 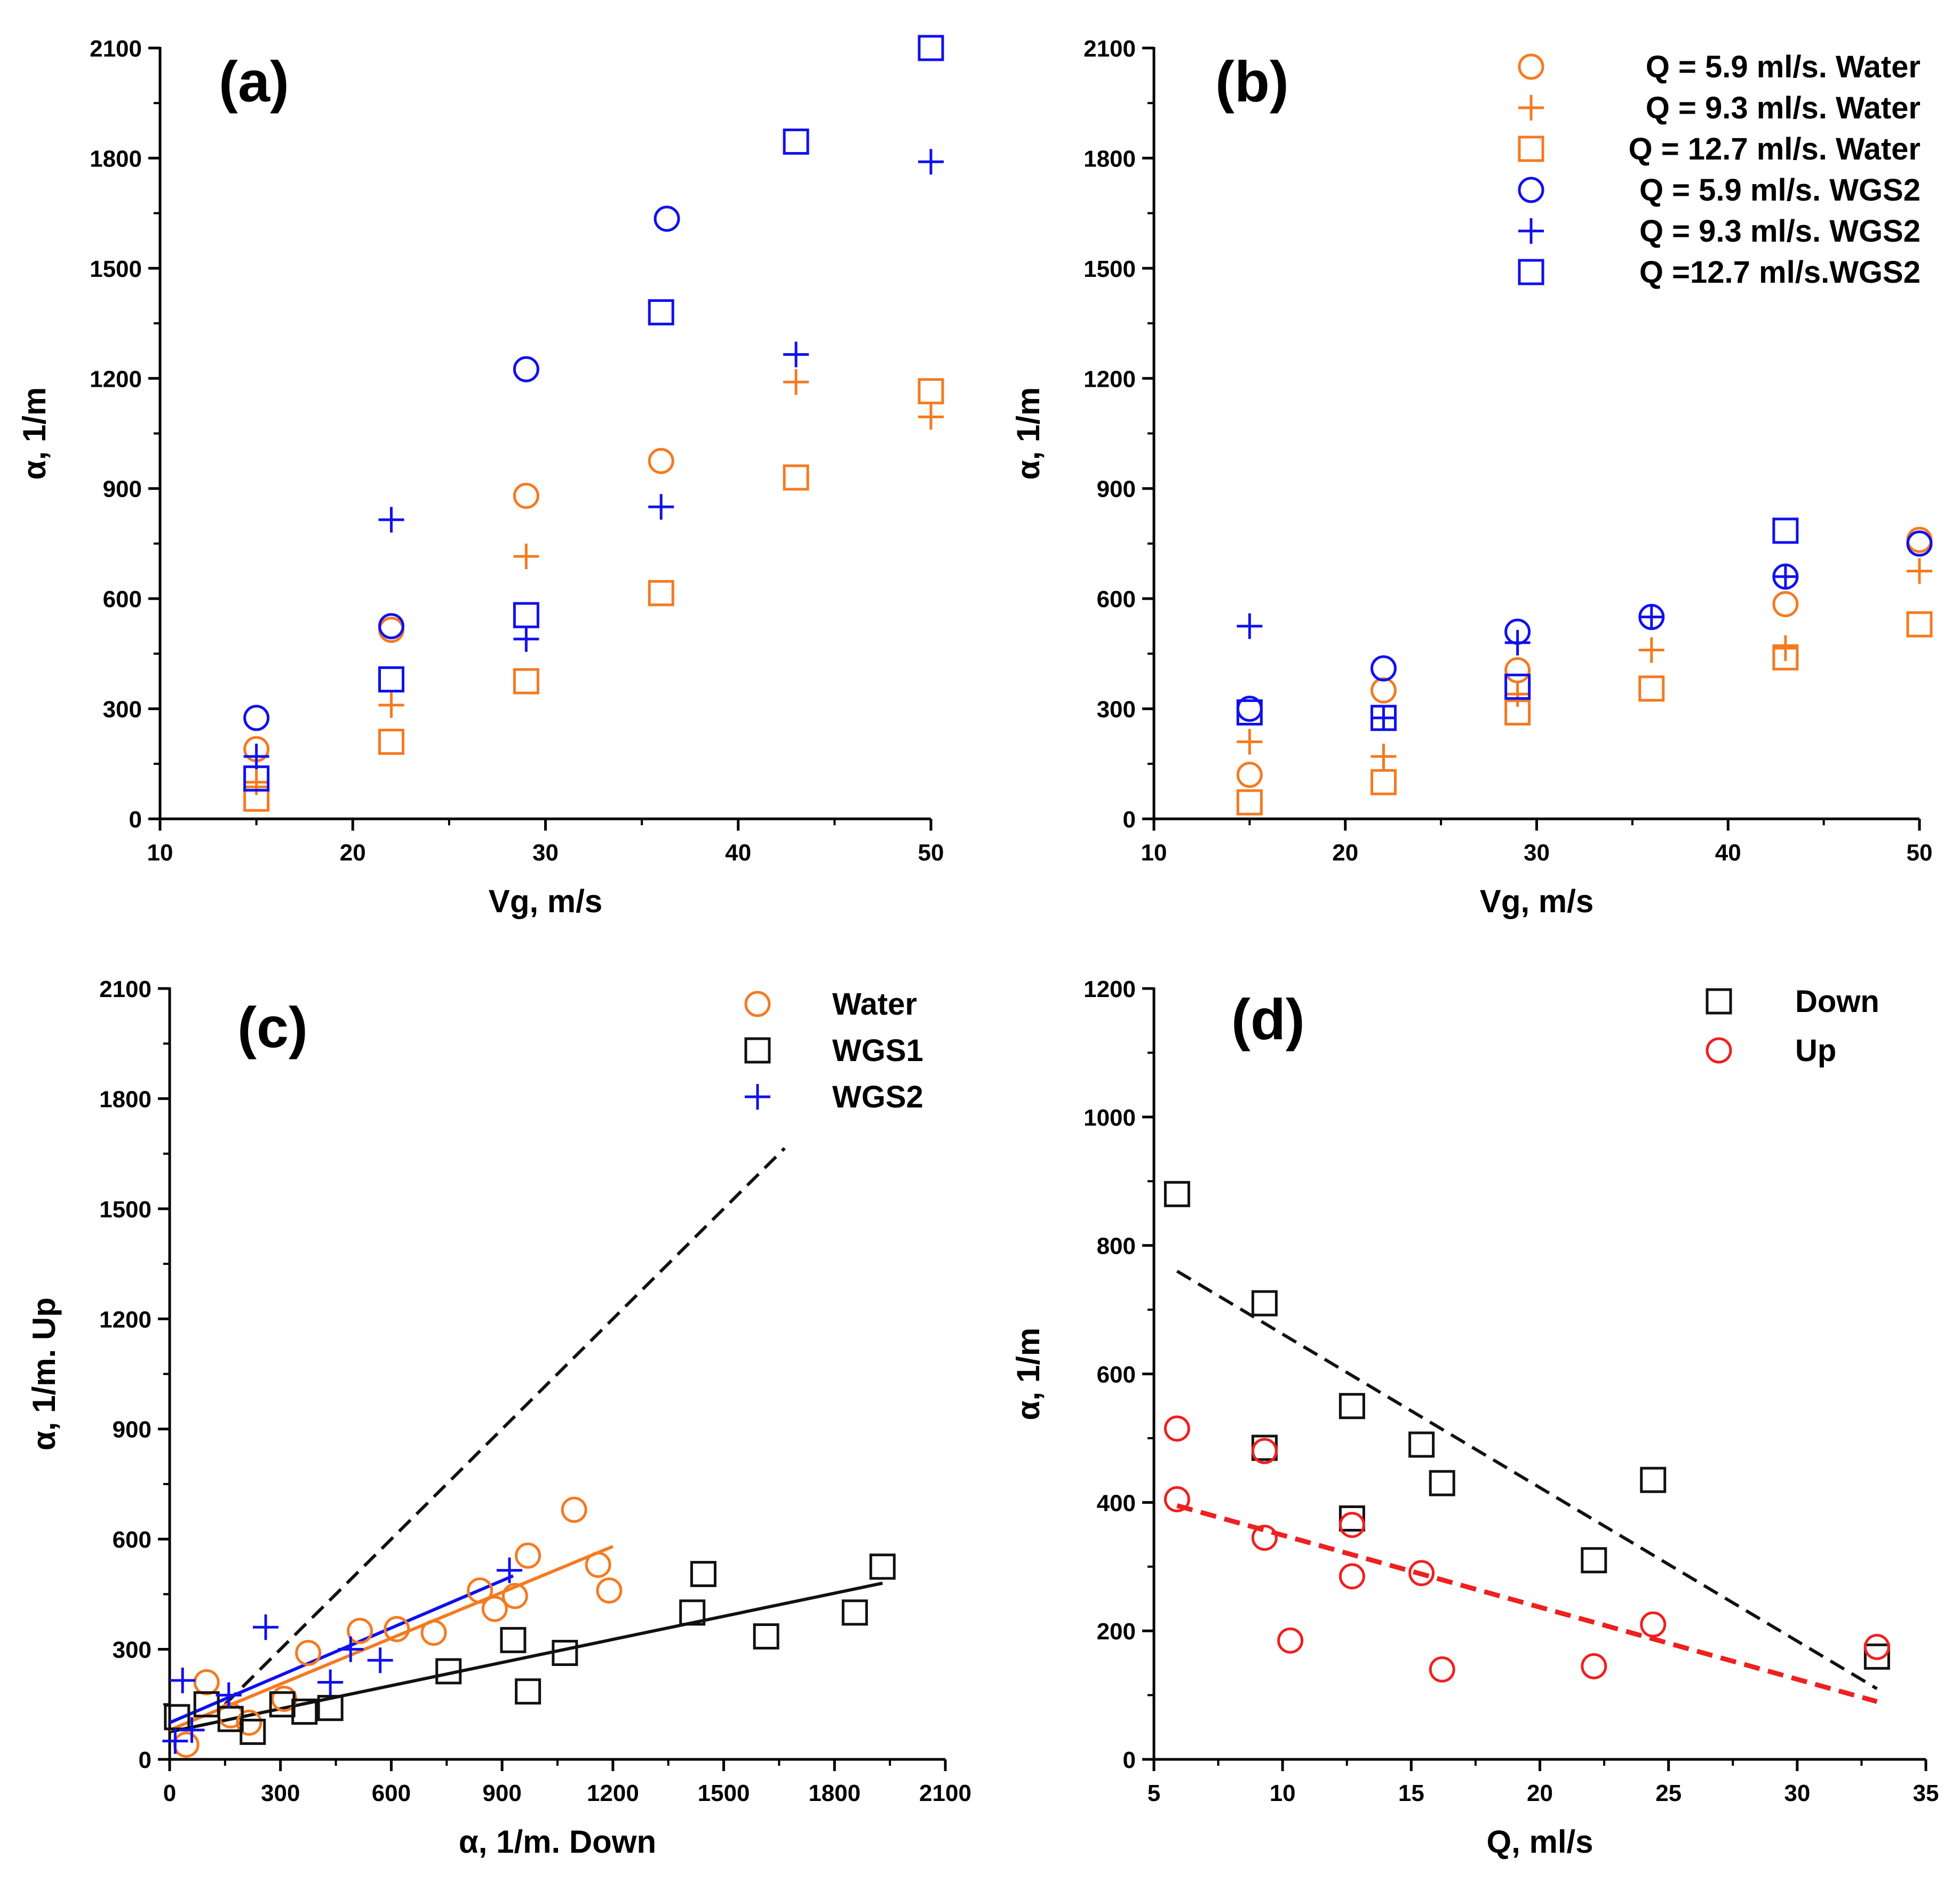 I want to click on legend-entry-label: Up, so click(x=1815, y=1050).